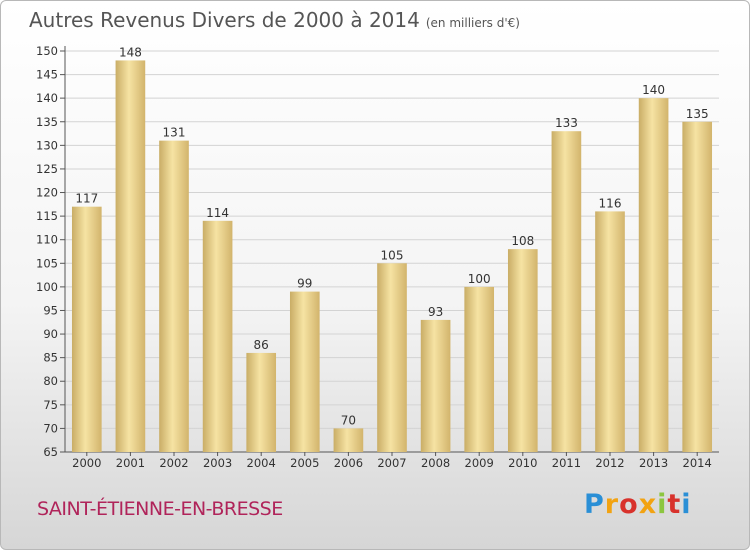  Describe the element at coordinates (522, 463) in the screenshot. I see `x-tick-label: 2010` at that location.